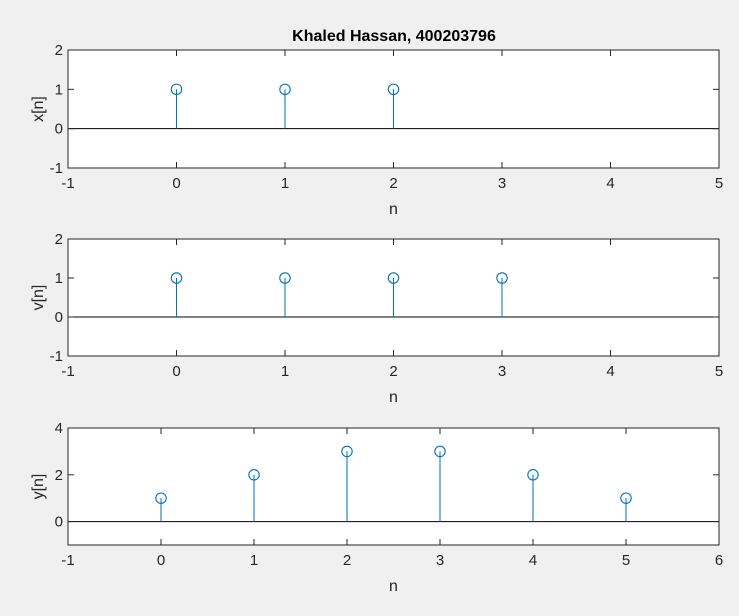 This screenshot has width=739, height=616. What do you see at coordinates (38, 109) in the screenshot?
I see `y-axis-label: x[n]` at bounding box center [38, 109].